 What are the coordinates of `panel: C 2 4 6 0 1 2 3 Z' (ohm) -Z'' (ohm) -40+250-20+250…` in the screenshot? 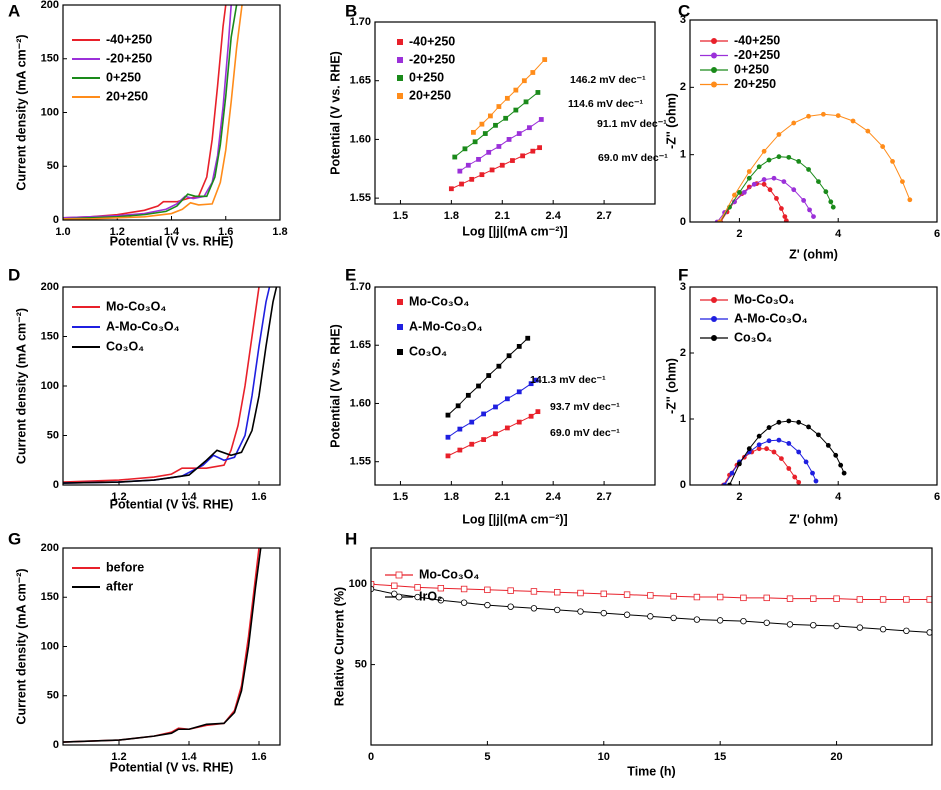 It's located at (802, 131).